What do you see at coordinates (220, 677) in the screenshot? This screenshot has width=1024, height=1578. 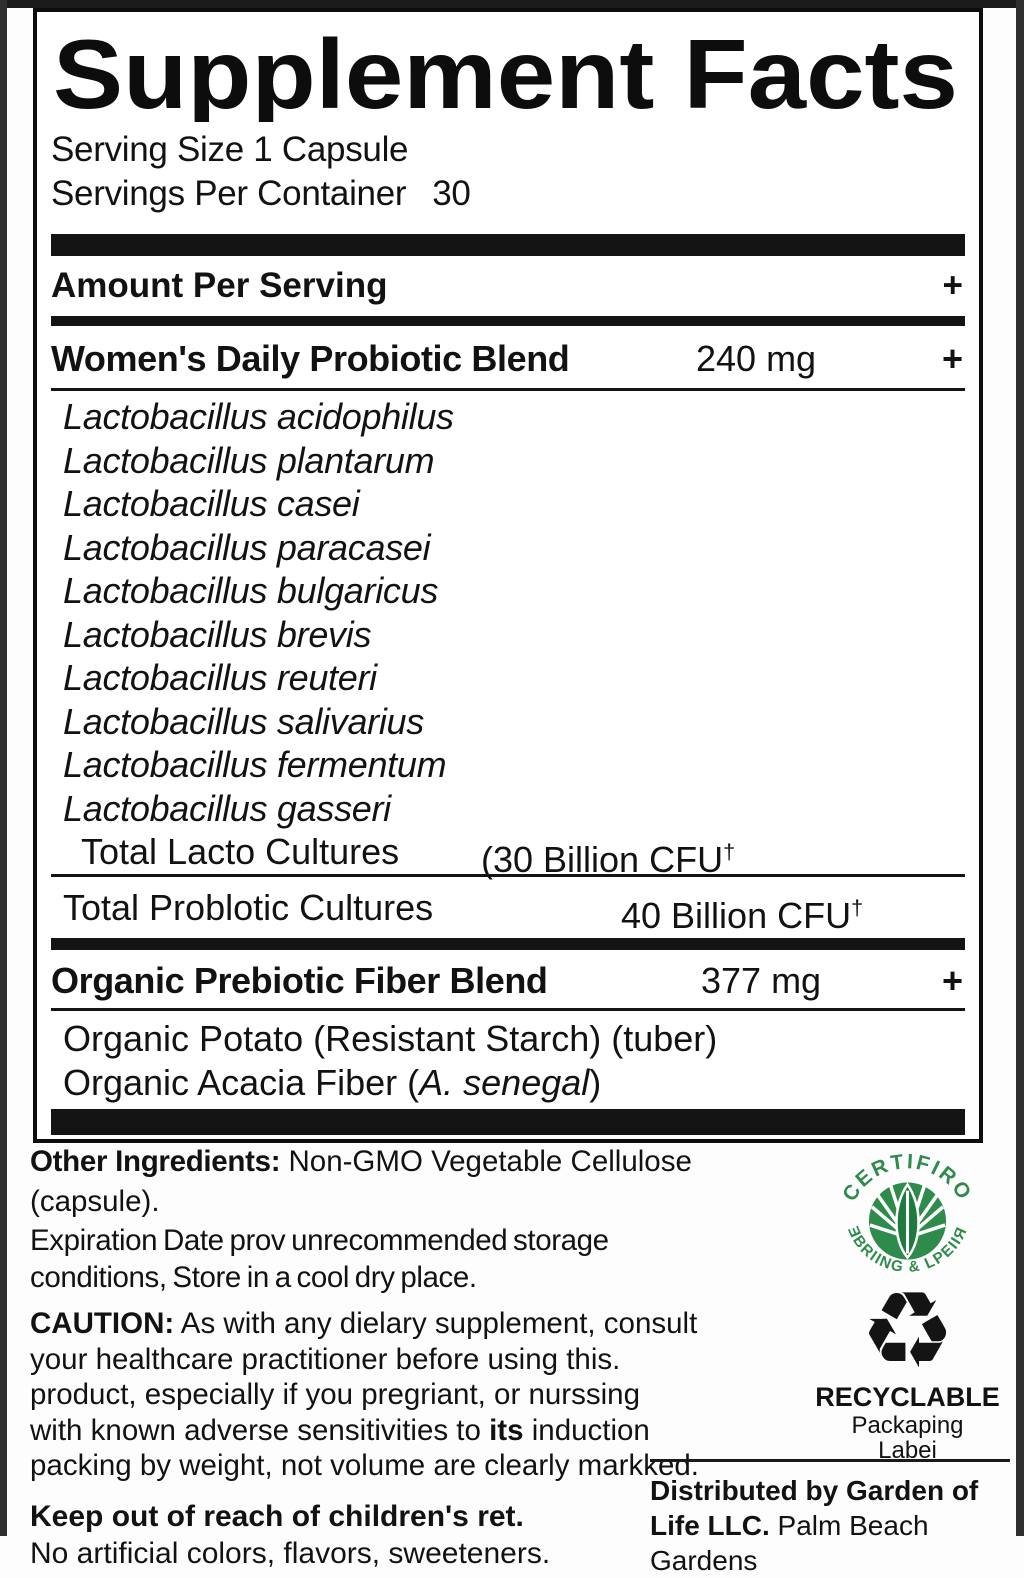 I see `species-item: Lactobacillus reuteri` at bounding box center [220, 677].